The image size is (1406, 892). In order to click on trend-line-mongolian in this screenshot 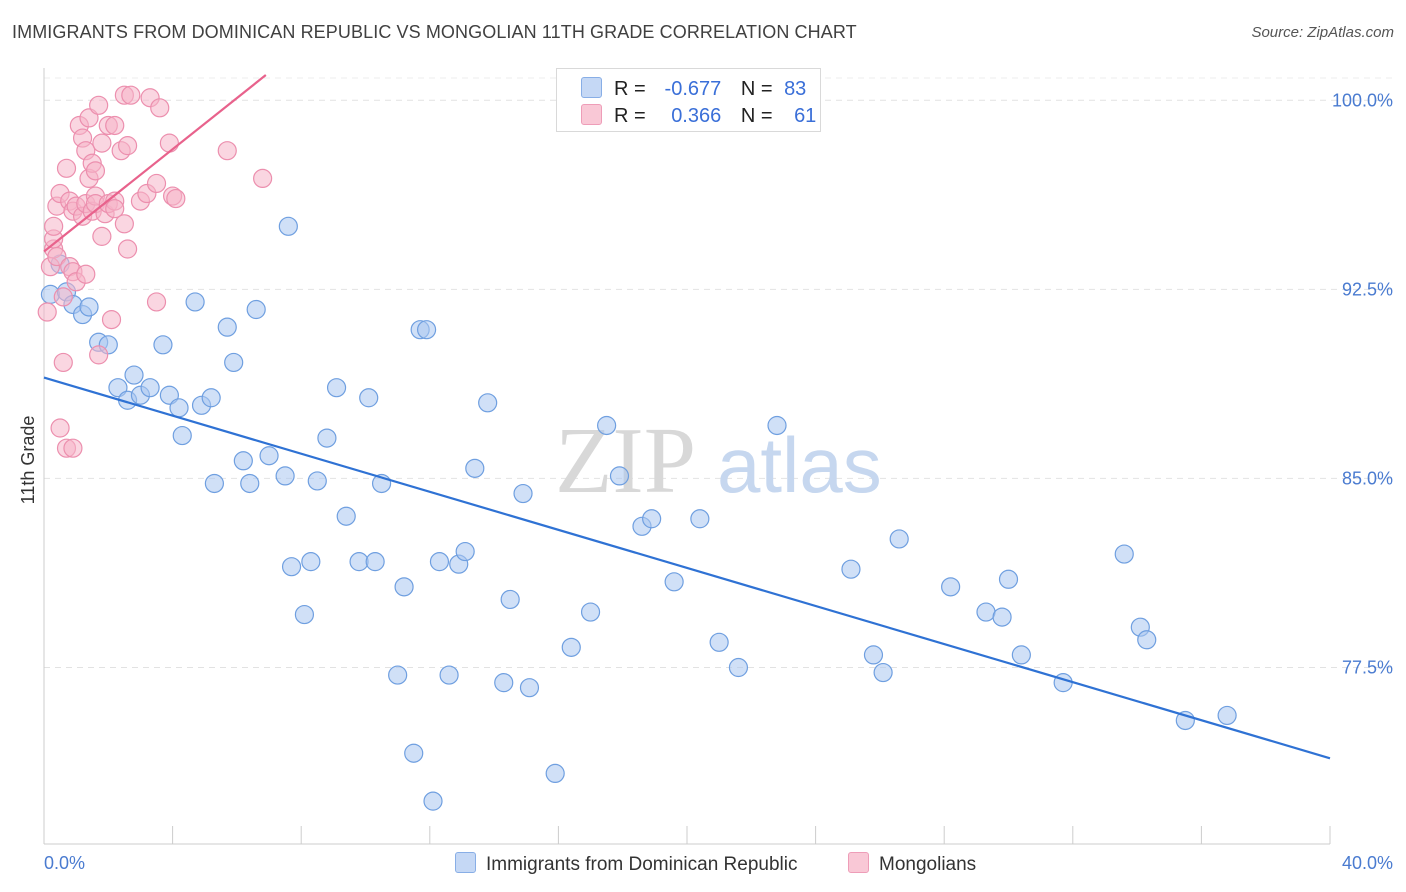, I will do `click(155, 163)`.